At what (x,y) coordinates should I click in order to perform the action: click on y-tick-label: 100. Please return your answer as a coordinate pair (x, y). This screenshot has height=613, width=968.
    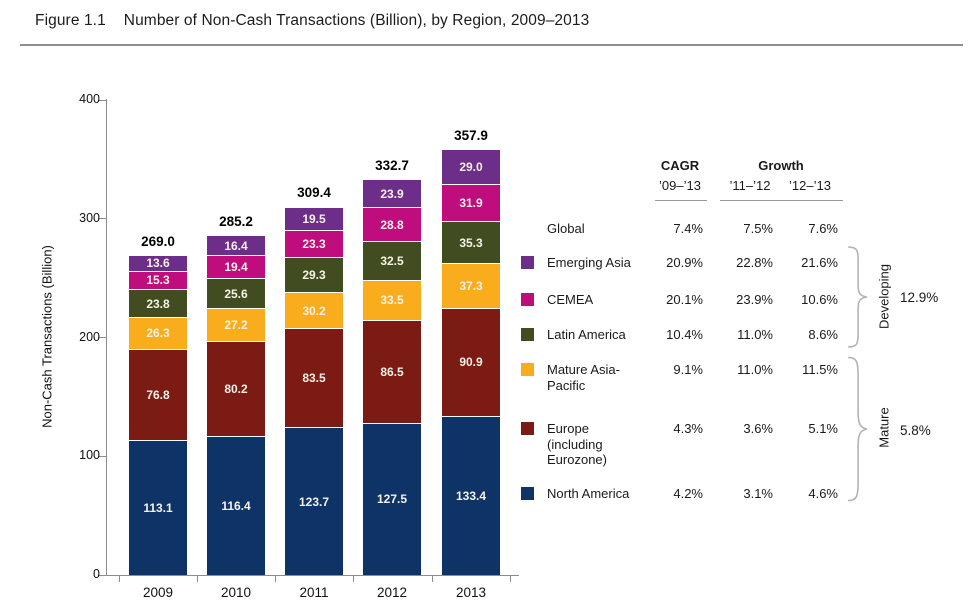
    Looking at the image, I should click on (89, 455).